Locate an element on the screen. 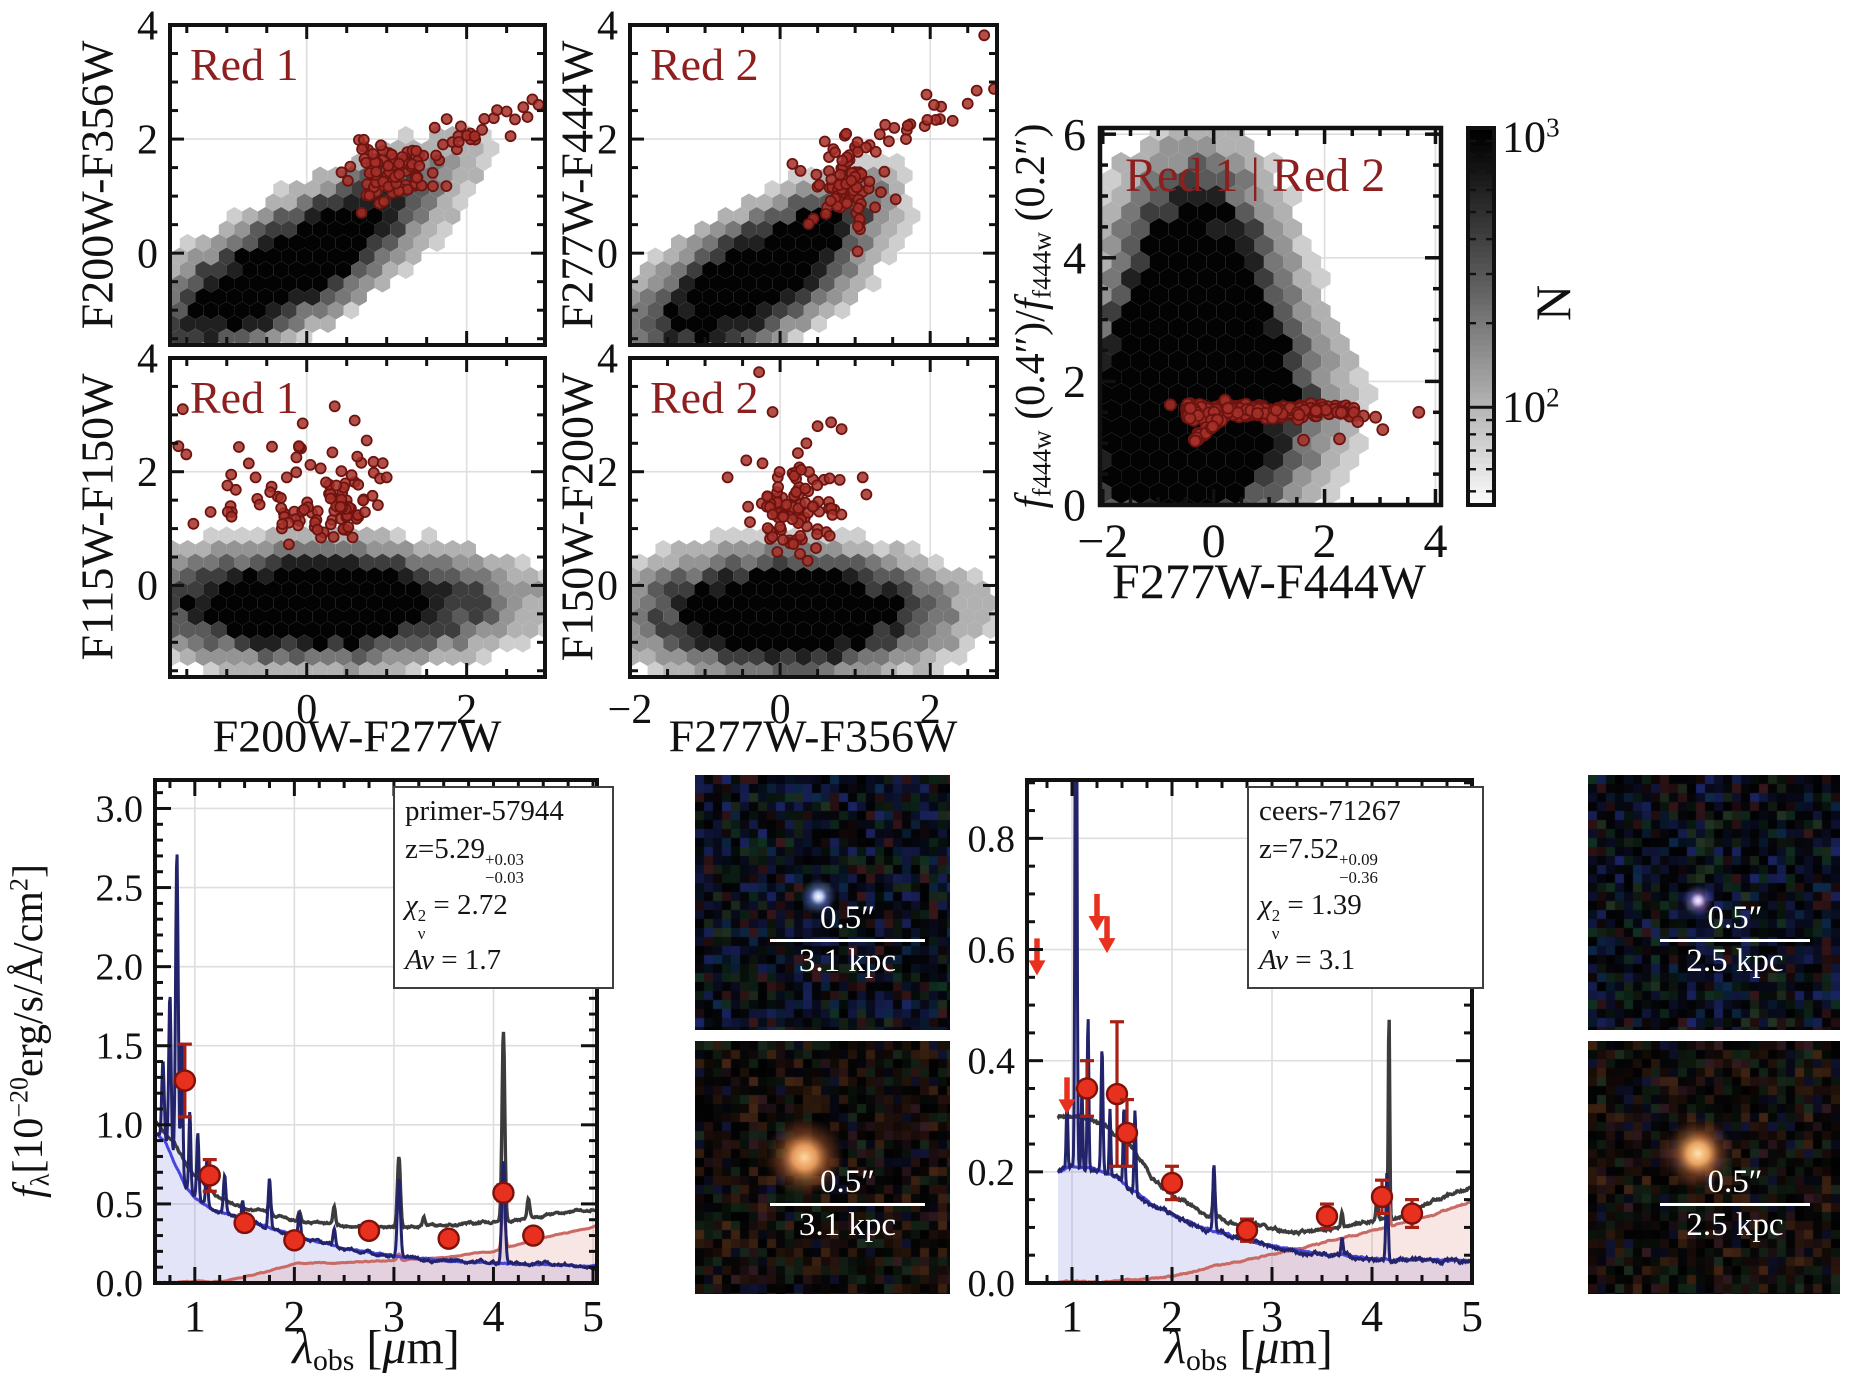  panel-label-red1-red2: Red 1 | Red 2 is located at coordinates (1255, 175).